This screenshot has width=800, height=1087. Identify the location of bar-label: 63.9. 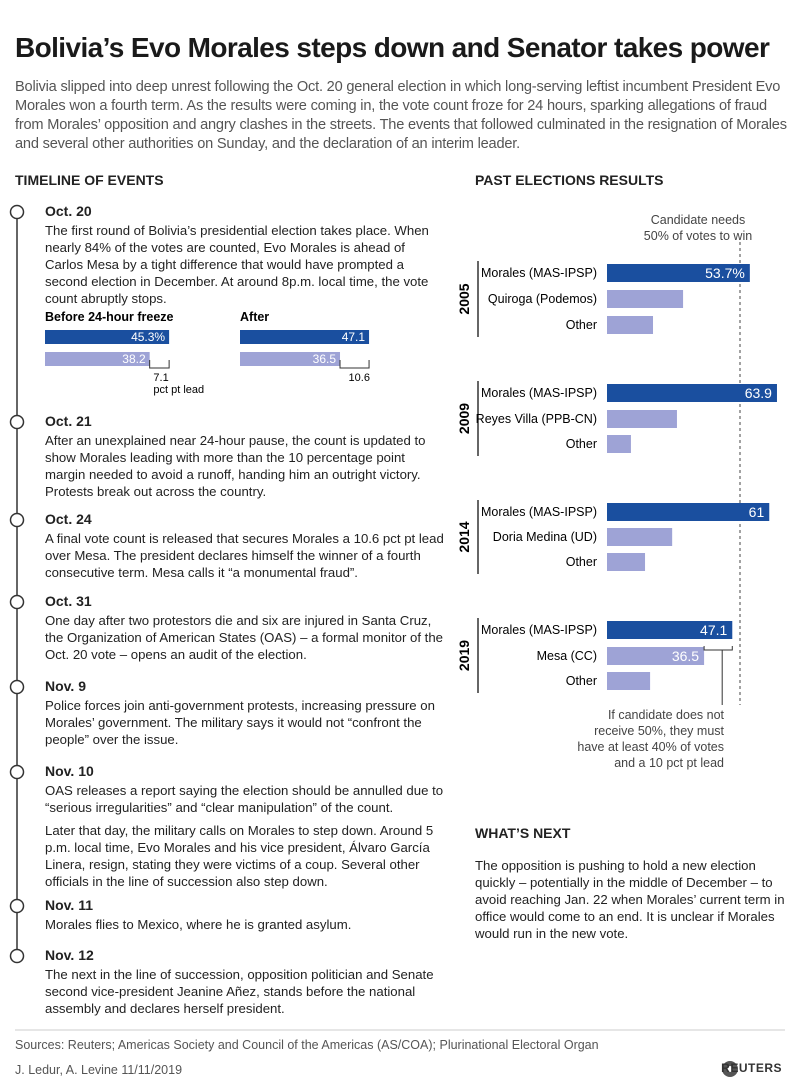
(758, 393).